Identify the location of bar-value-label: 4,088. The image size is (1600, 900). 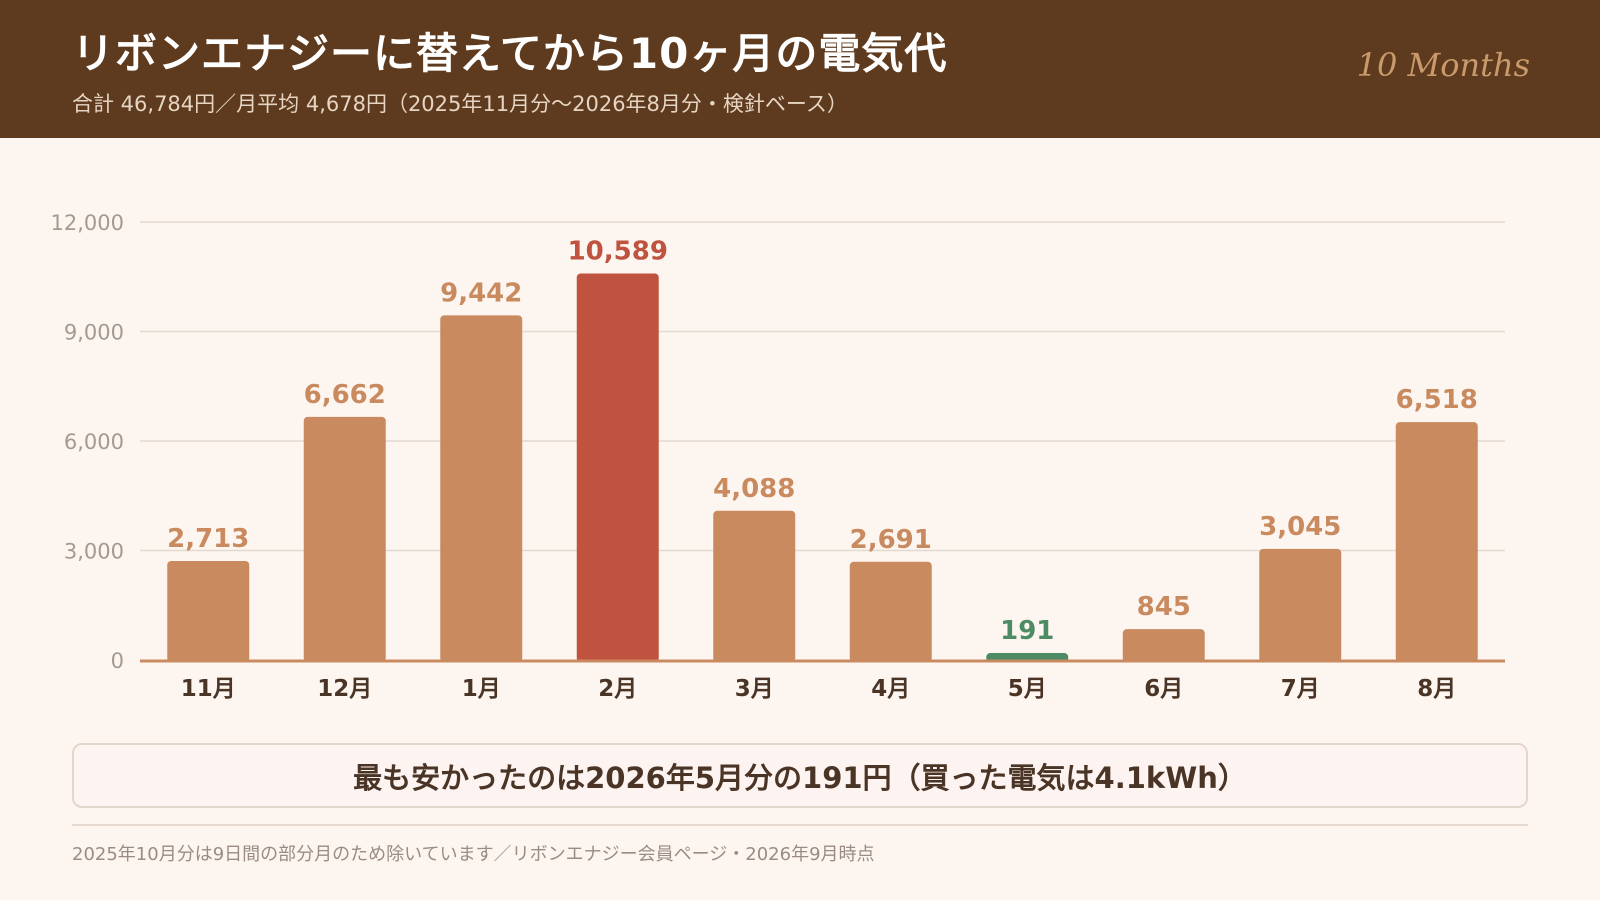
(754, 489).